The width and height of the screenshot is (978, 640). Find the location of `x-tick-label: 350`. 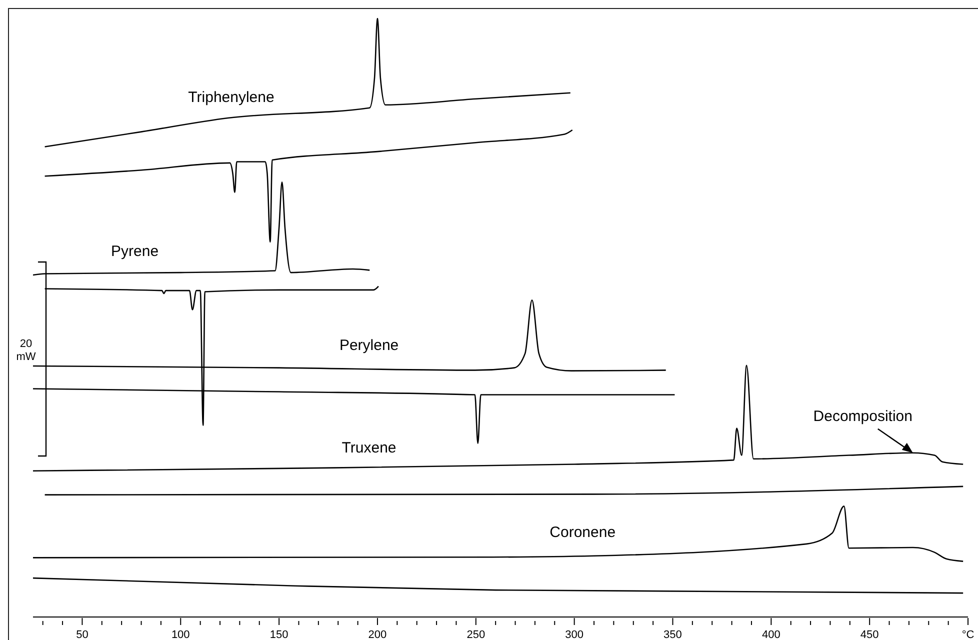

x-tick-label: 350 is located at coordinates (673, 634).